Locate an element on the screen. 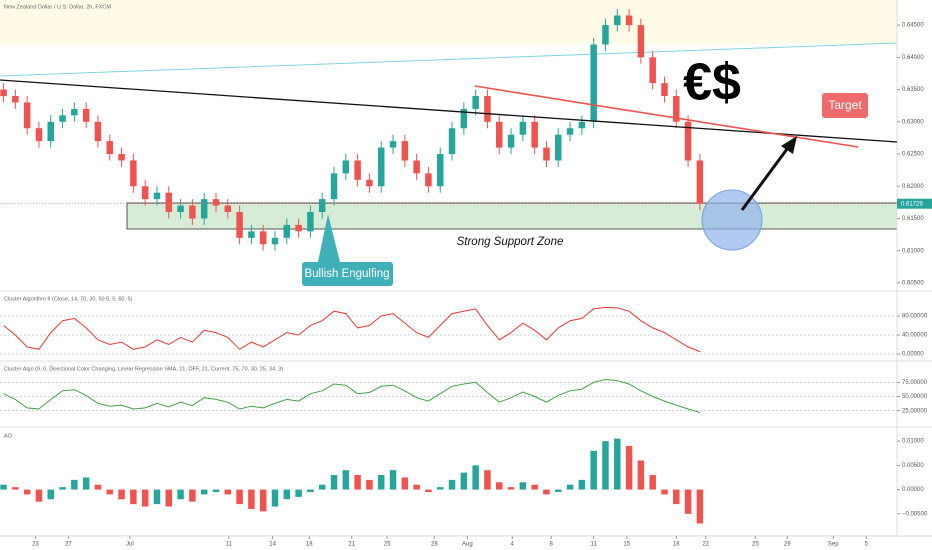  y-tick-label: 0.63000 is located at coordinates (913, 122).